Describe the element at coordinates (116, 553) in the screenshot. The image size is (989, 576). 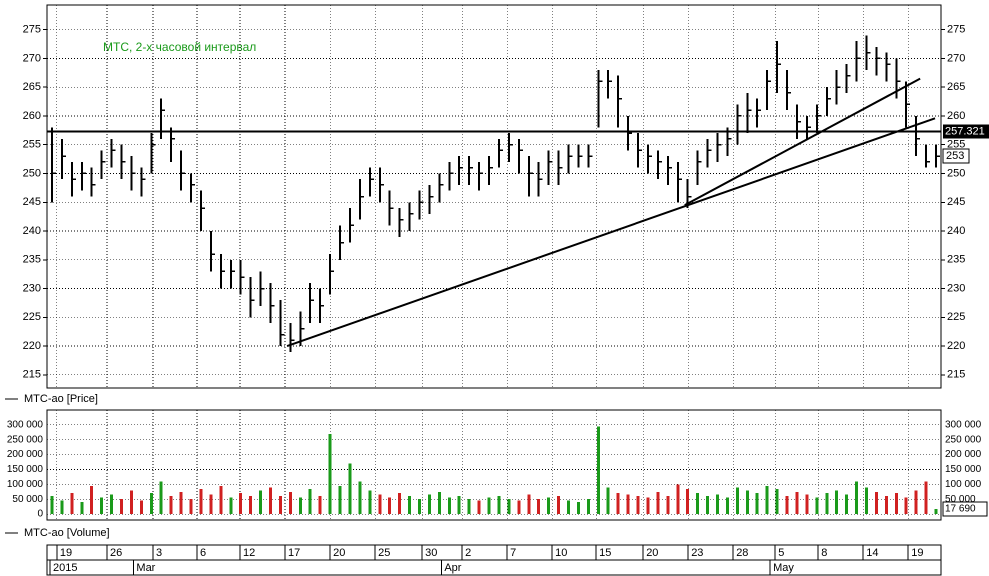
I see `x-tick-label: 26` at that location.